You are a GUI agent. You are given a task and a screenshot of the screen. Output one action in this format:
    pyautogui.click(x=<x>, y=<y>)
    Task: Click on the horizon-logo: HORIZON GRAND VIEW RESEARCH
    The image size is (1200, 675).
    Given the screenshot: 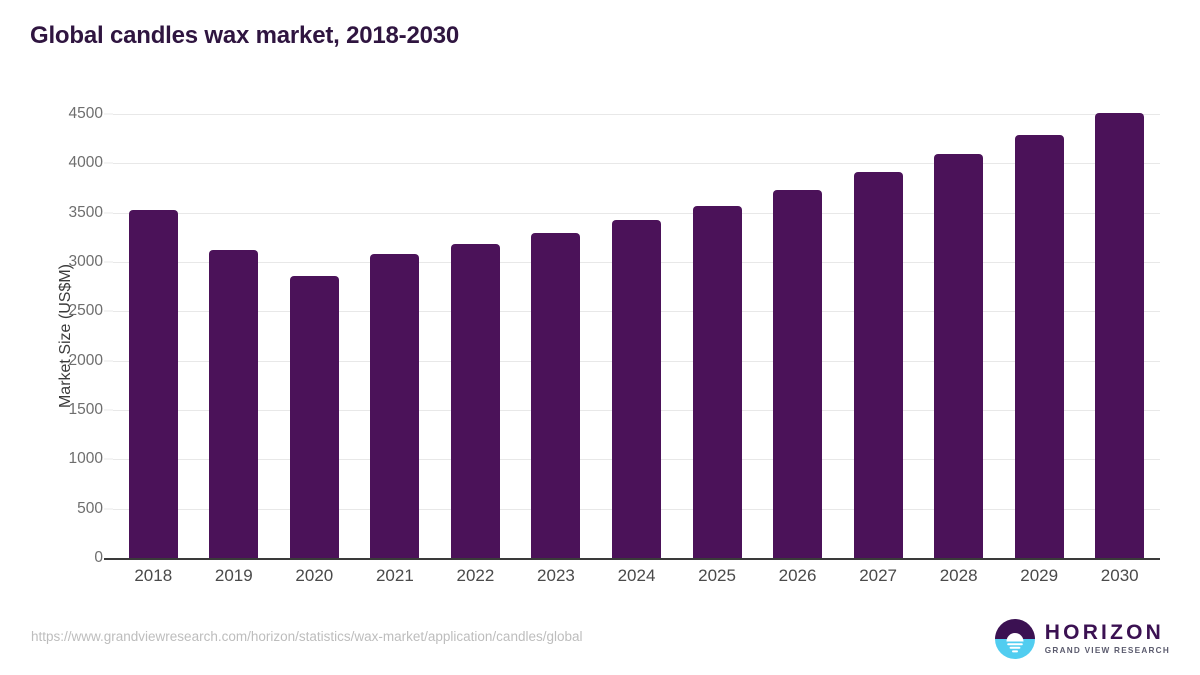 What is the action you would take?
    pyautogui.click(x=1082, y=639)
    